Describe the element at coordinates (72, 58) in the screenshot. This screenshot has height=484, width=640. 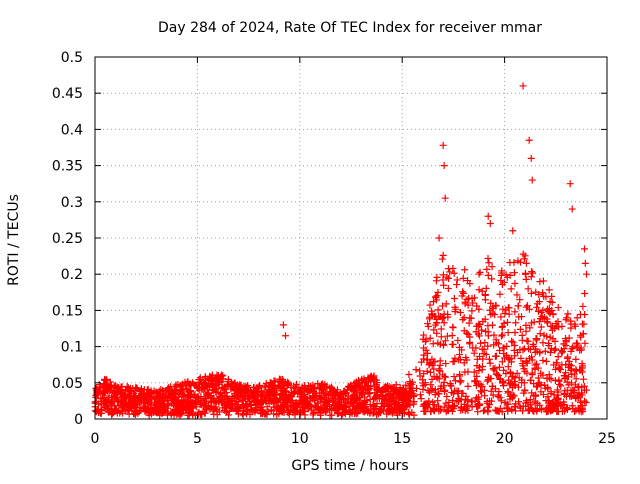
I see `y-tick-label: 0.5` at that location.